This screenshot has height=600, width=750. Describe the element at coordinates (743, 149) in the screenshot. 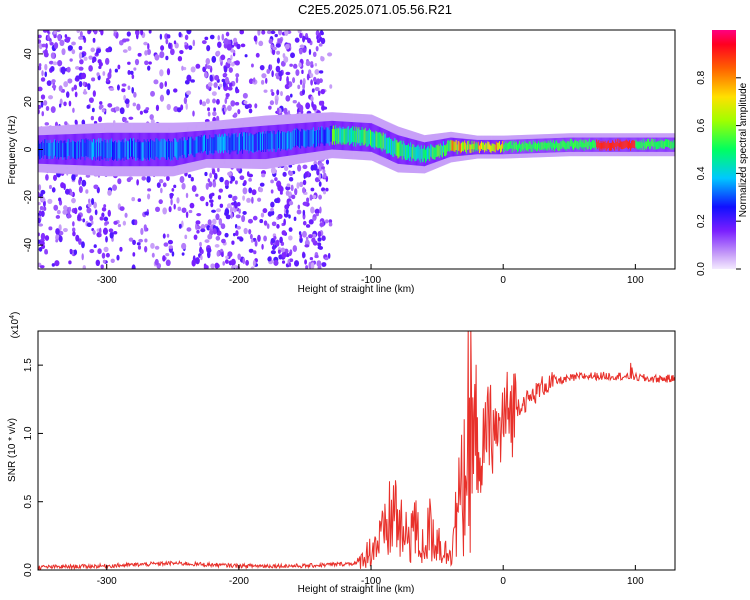

I see `colorbar-label: Normalized spectral amplitude` at that location.